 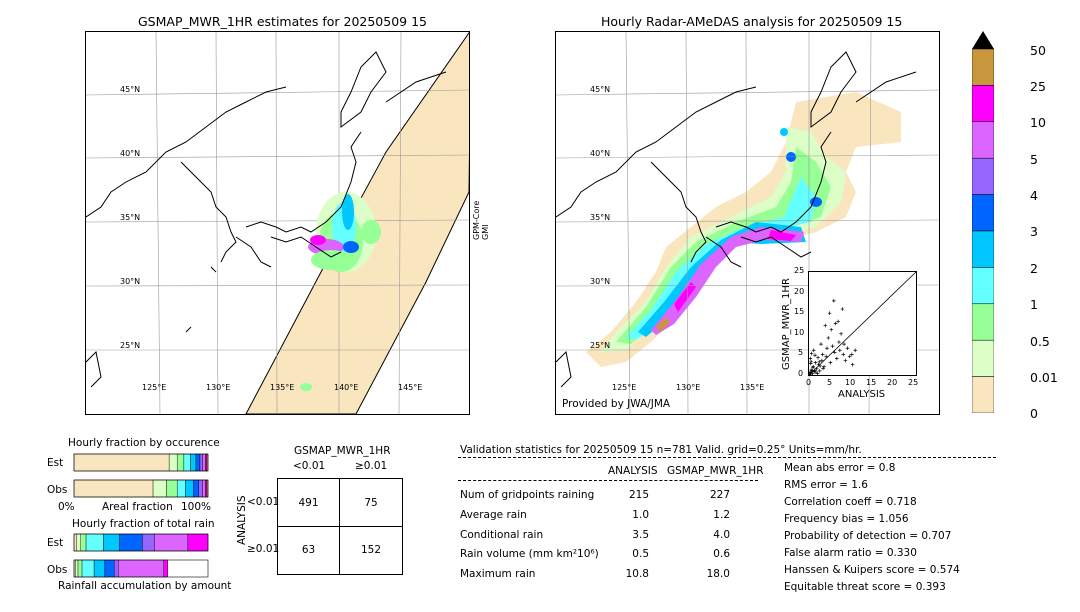 I want to click on stat-analysis-average: 1.0, so click(x=640, y=515).